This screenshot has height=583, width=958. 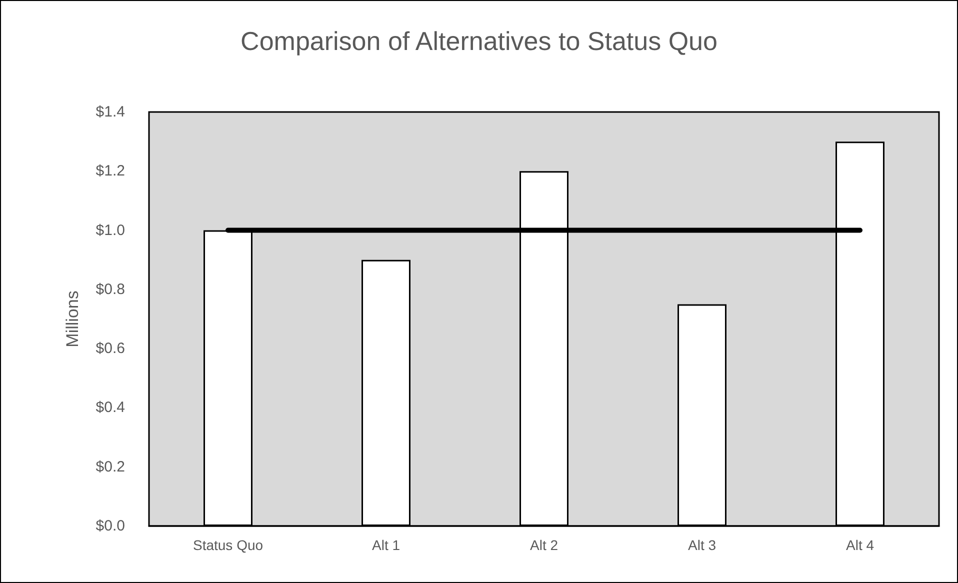 I want to click on y-axis-title: Millions, so click(x=72, y=319).